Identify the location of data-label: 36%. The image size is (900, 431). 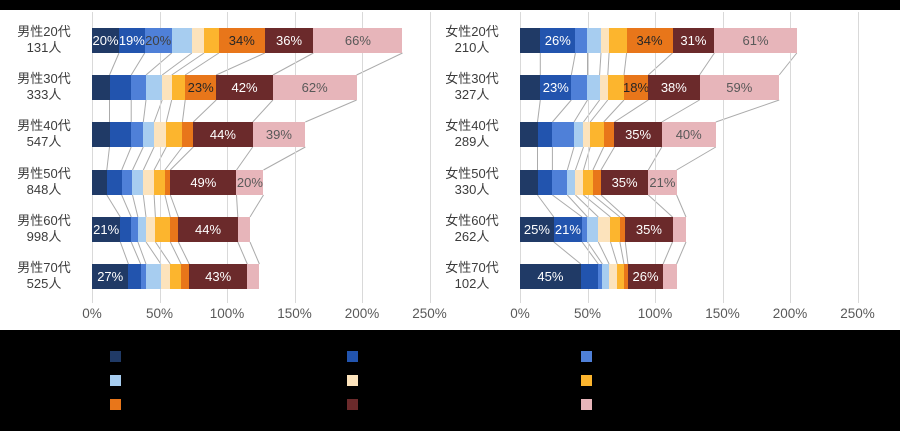
(289, 40).